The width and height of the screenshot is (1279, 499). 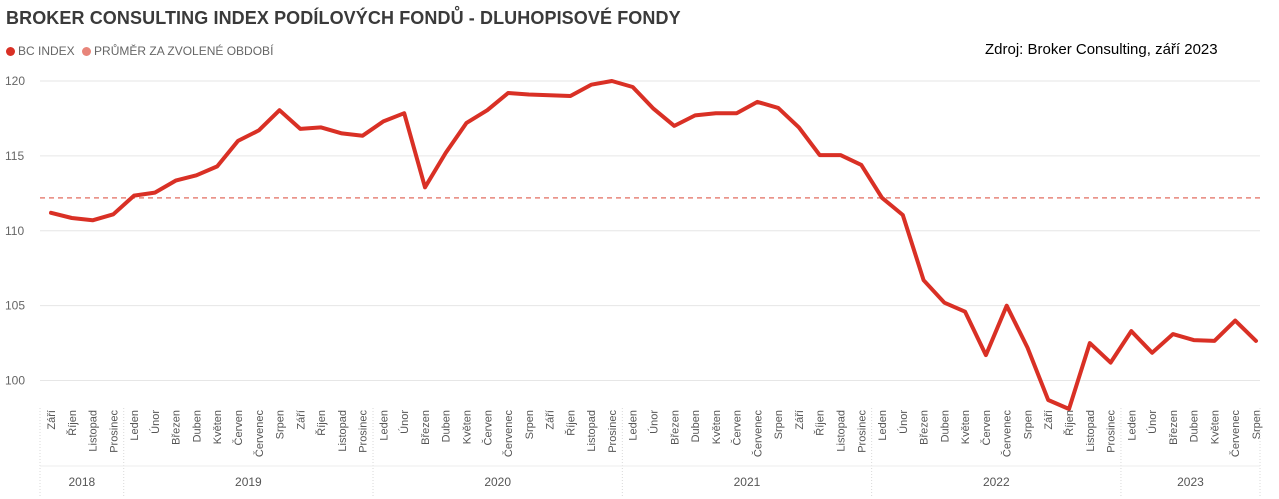 I want to click on legend-label-average: PRŮMĚR ZA ZVOLENÉ OBDOBÍ, so click(x=184, y=51).